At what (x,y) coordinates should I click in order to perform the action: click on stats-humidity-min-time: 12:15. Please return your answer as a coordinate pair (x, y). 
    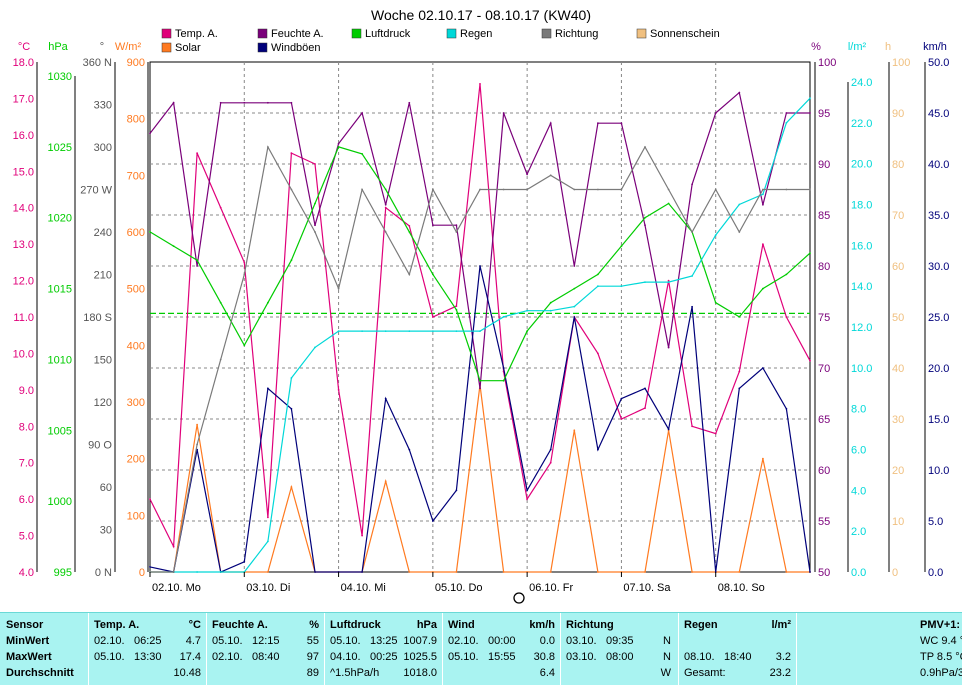
    Looking at the image, I should click on (266, 641).